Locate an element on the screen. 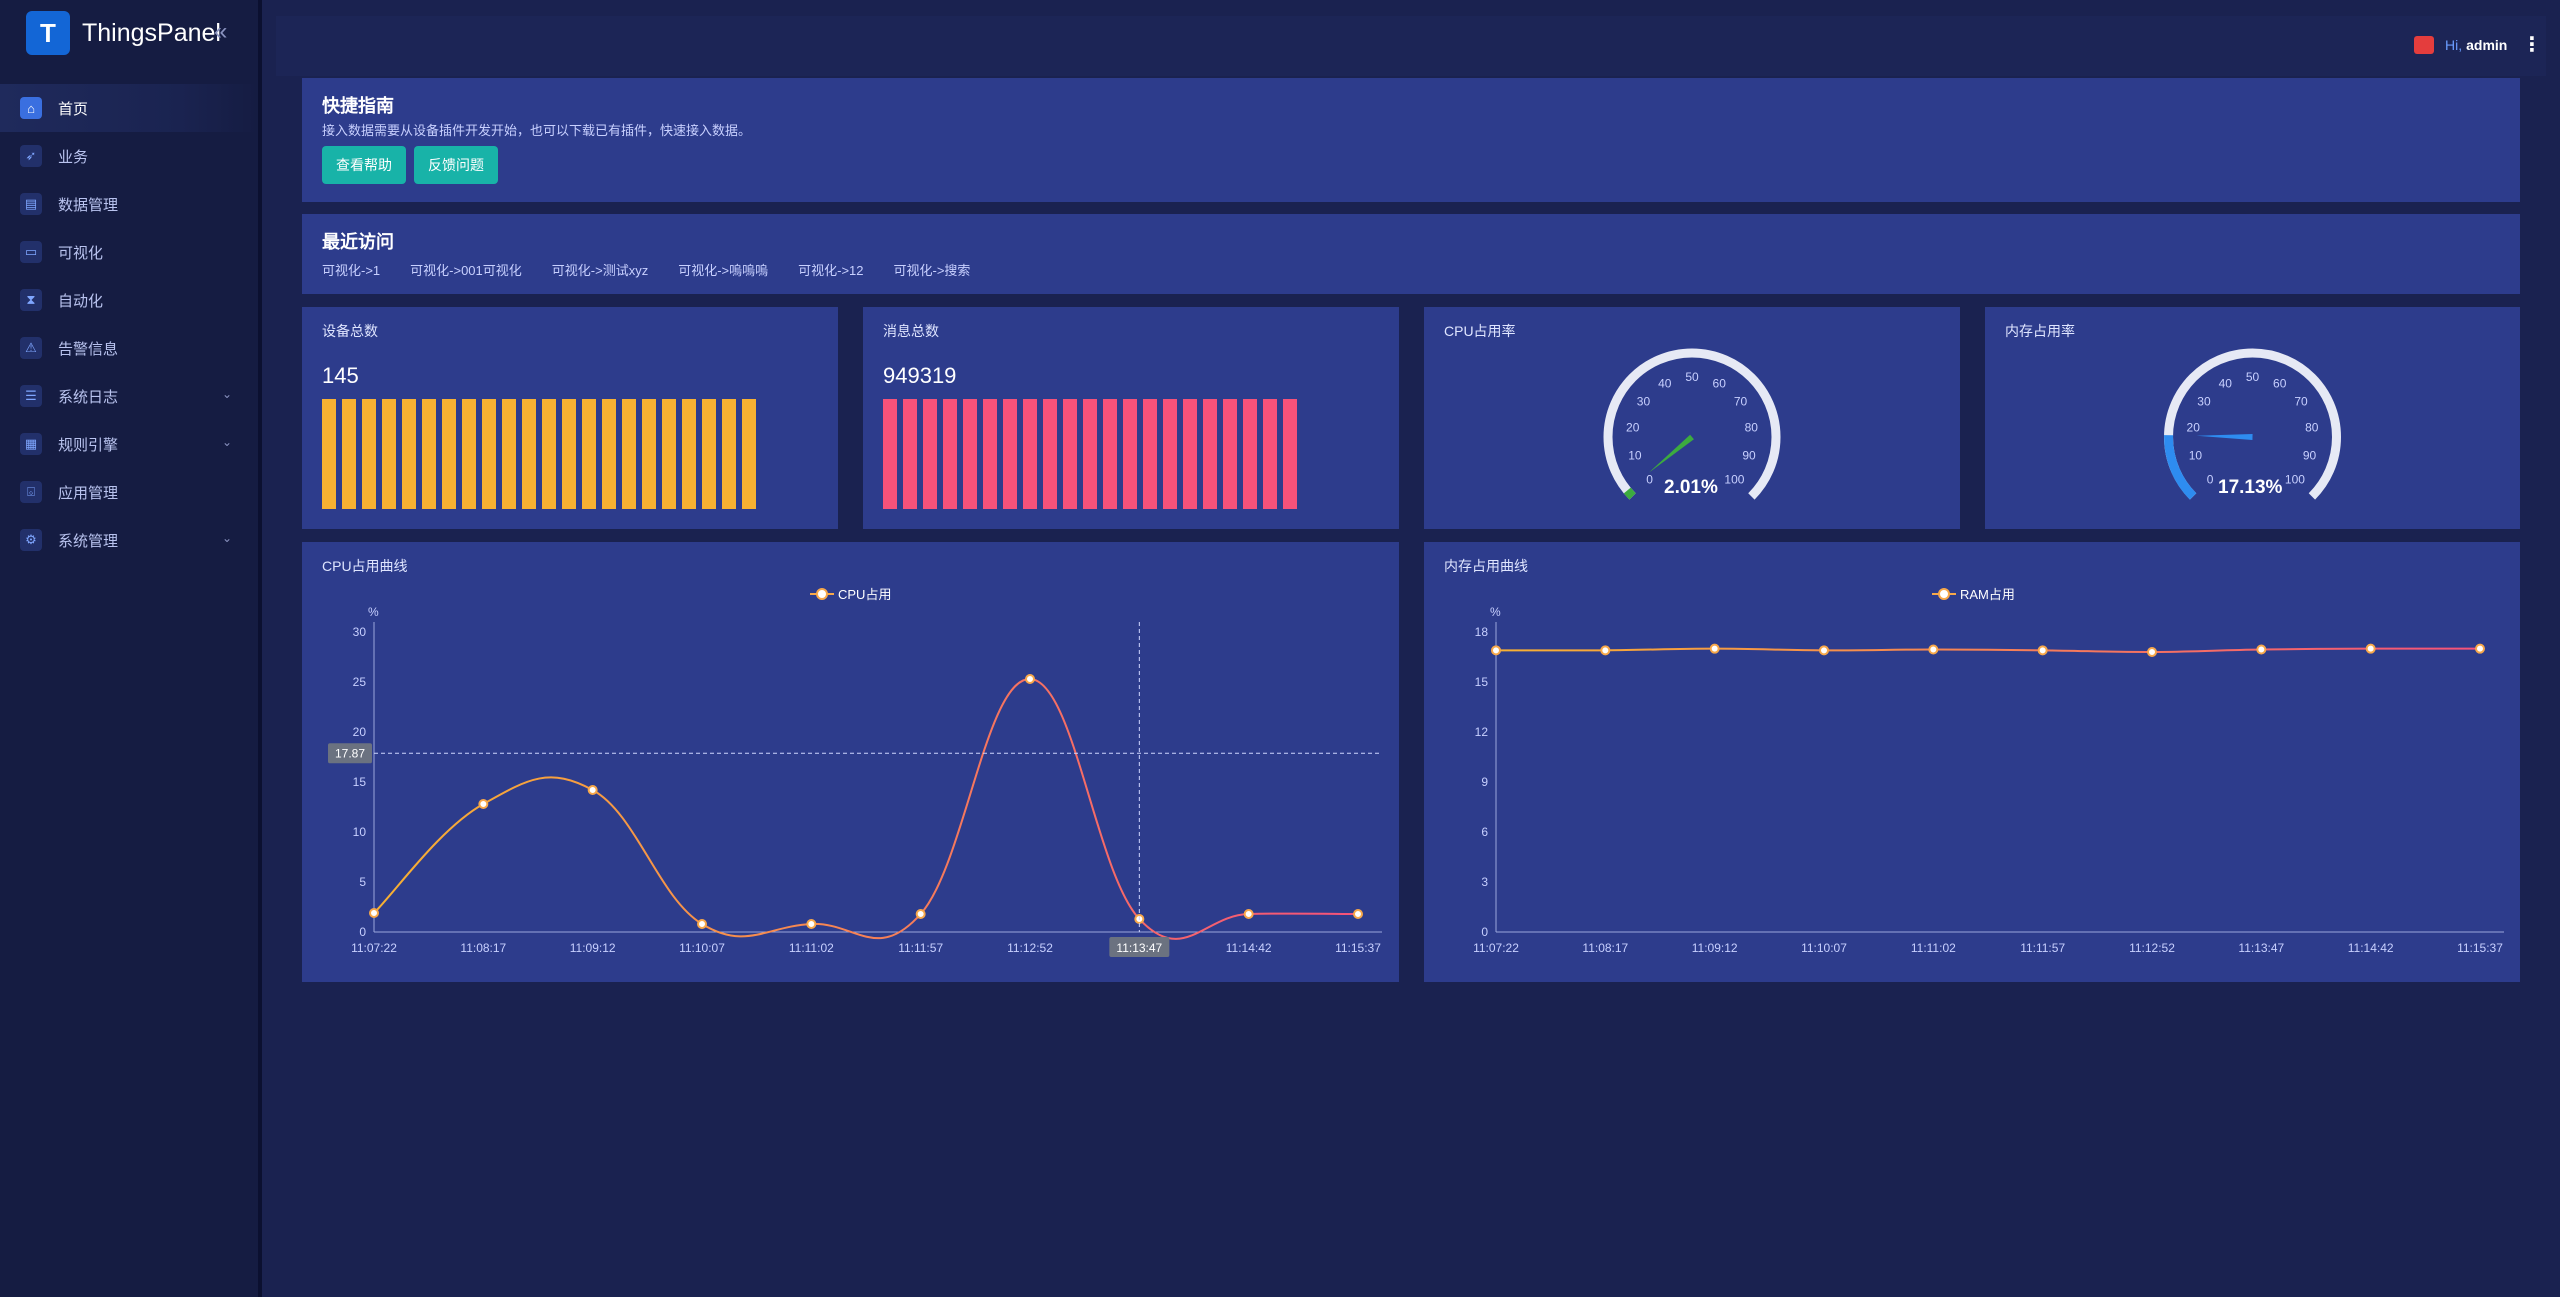  legend-marker is located at coordinates (1944, 594).